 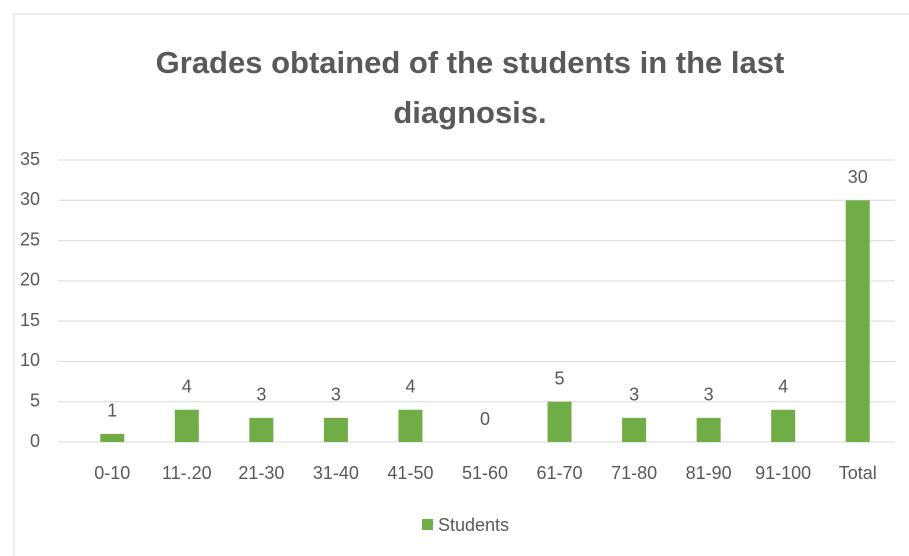 I want to click on x-tick-label: 41-50, so click(x=410, y=473).